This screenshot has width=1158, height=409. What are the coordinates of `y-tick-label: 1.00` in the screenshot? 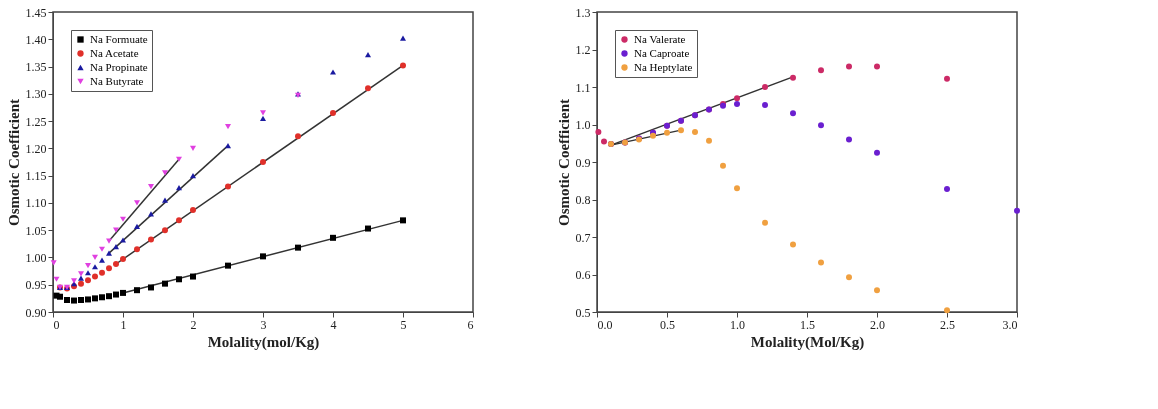 It's located at (36, 257).